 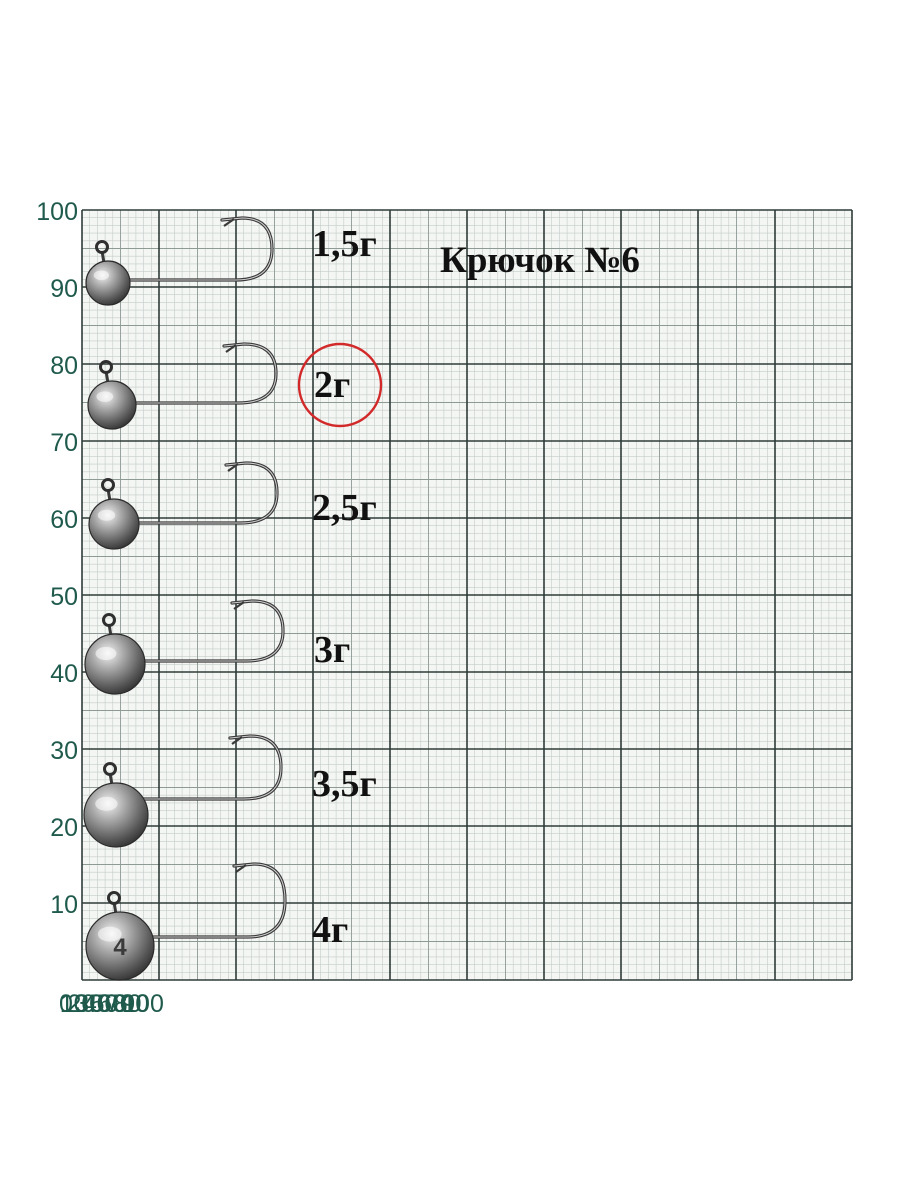 I want to click on x-tick-label: 30, so click(x=89, y=1004).